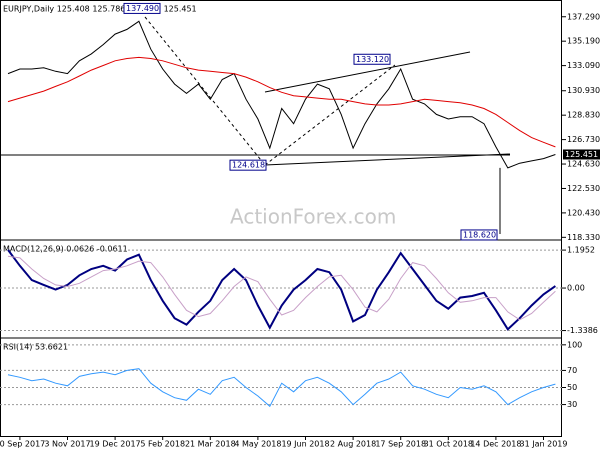  Describe the element at coordinates (35, 347) in the screenshot. I see `panel-title: RSI(14) 53.6621` at that location.